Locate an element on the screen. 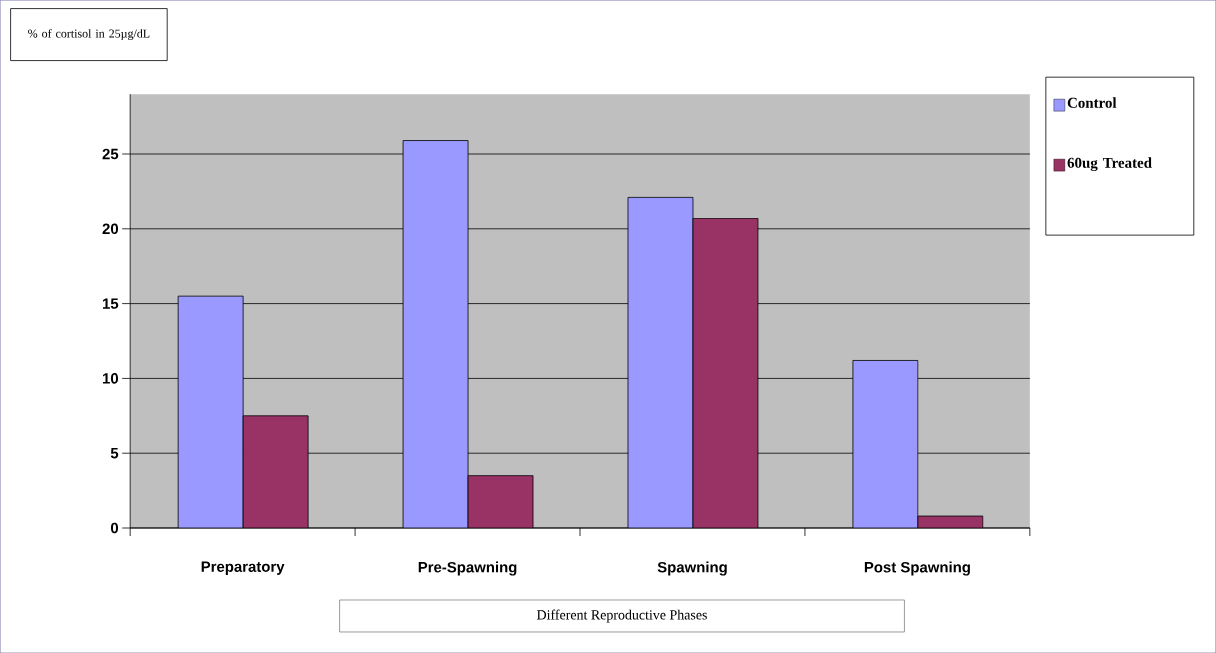  legend-label: Control is located at coordinates (1092, 102).